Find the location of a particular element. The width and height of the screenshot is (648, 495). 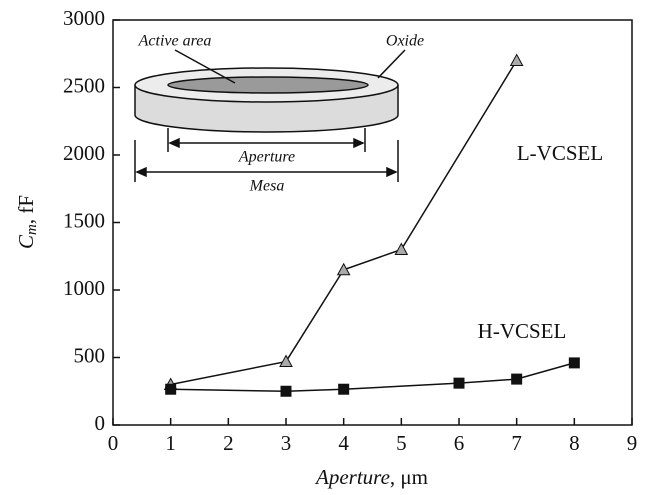

x-label-part: Aperture is located at coordinates (352, 477).